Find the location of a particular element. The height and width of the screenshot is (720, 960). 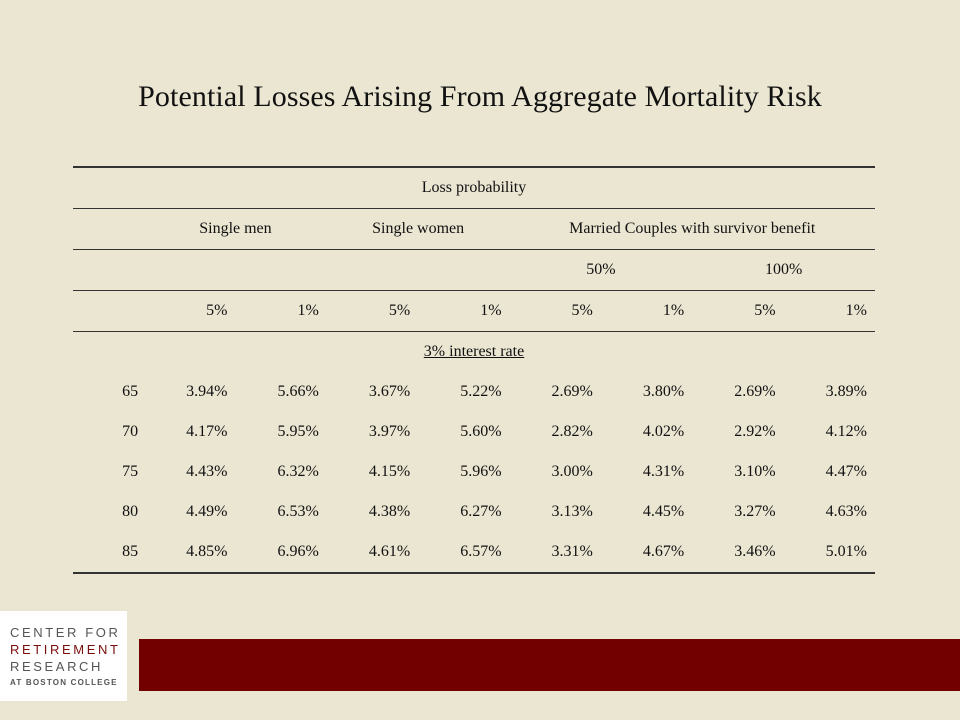

value-cell: 5.96% is located at coordinates (481, 471).